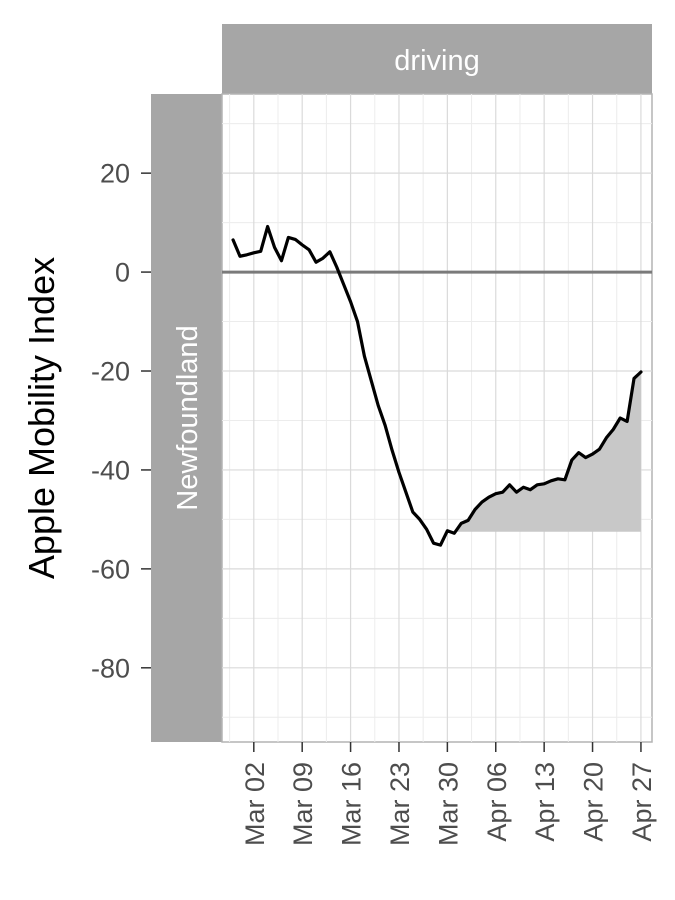  I want to click on x-tick-label: Apr 27, so click(642, 802).